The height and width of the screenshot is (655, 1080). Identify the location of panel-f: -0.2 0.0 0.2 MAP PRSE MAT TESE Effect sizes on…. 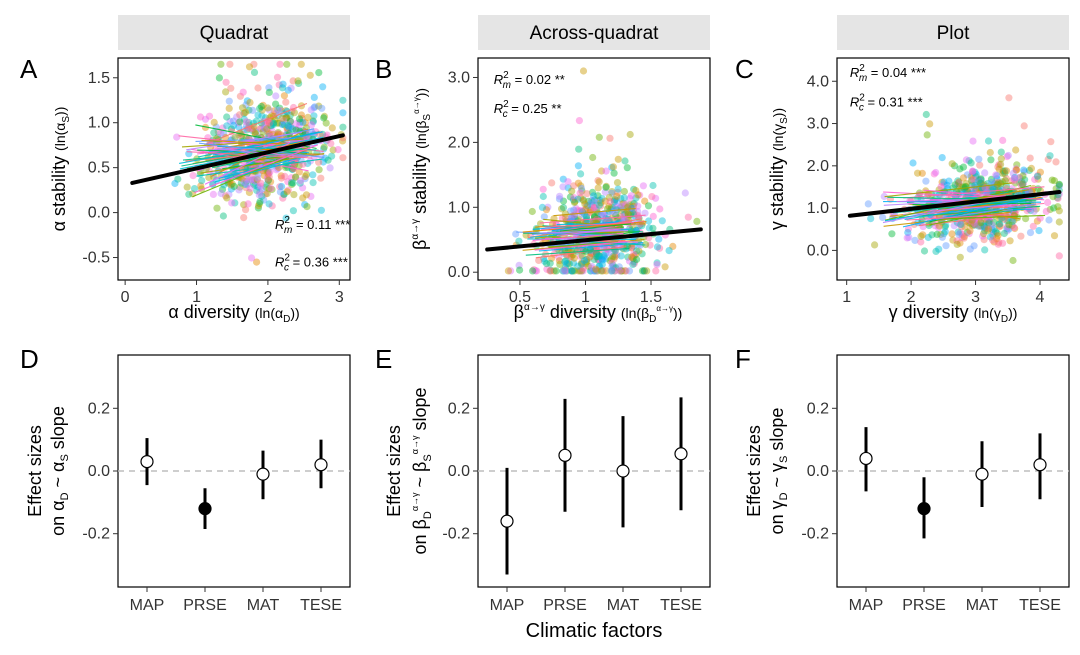
(907, 484).